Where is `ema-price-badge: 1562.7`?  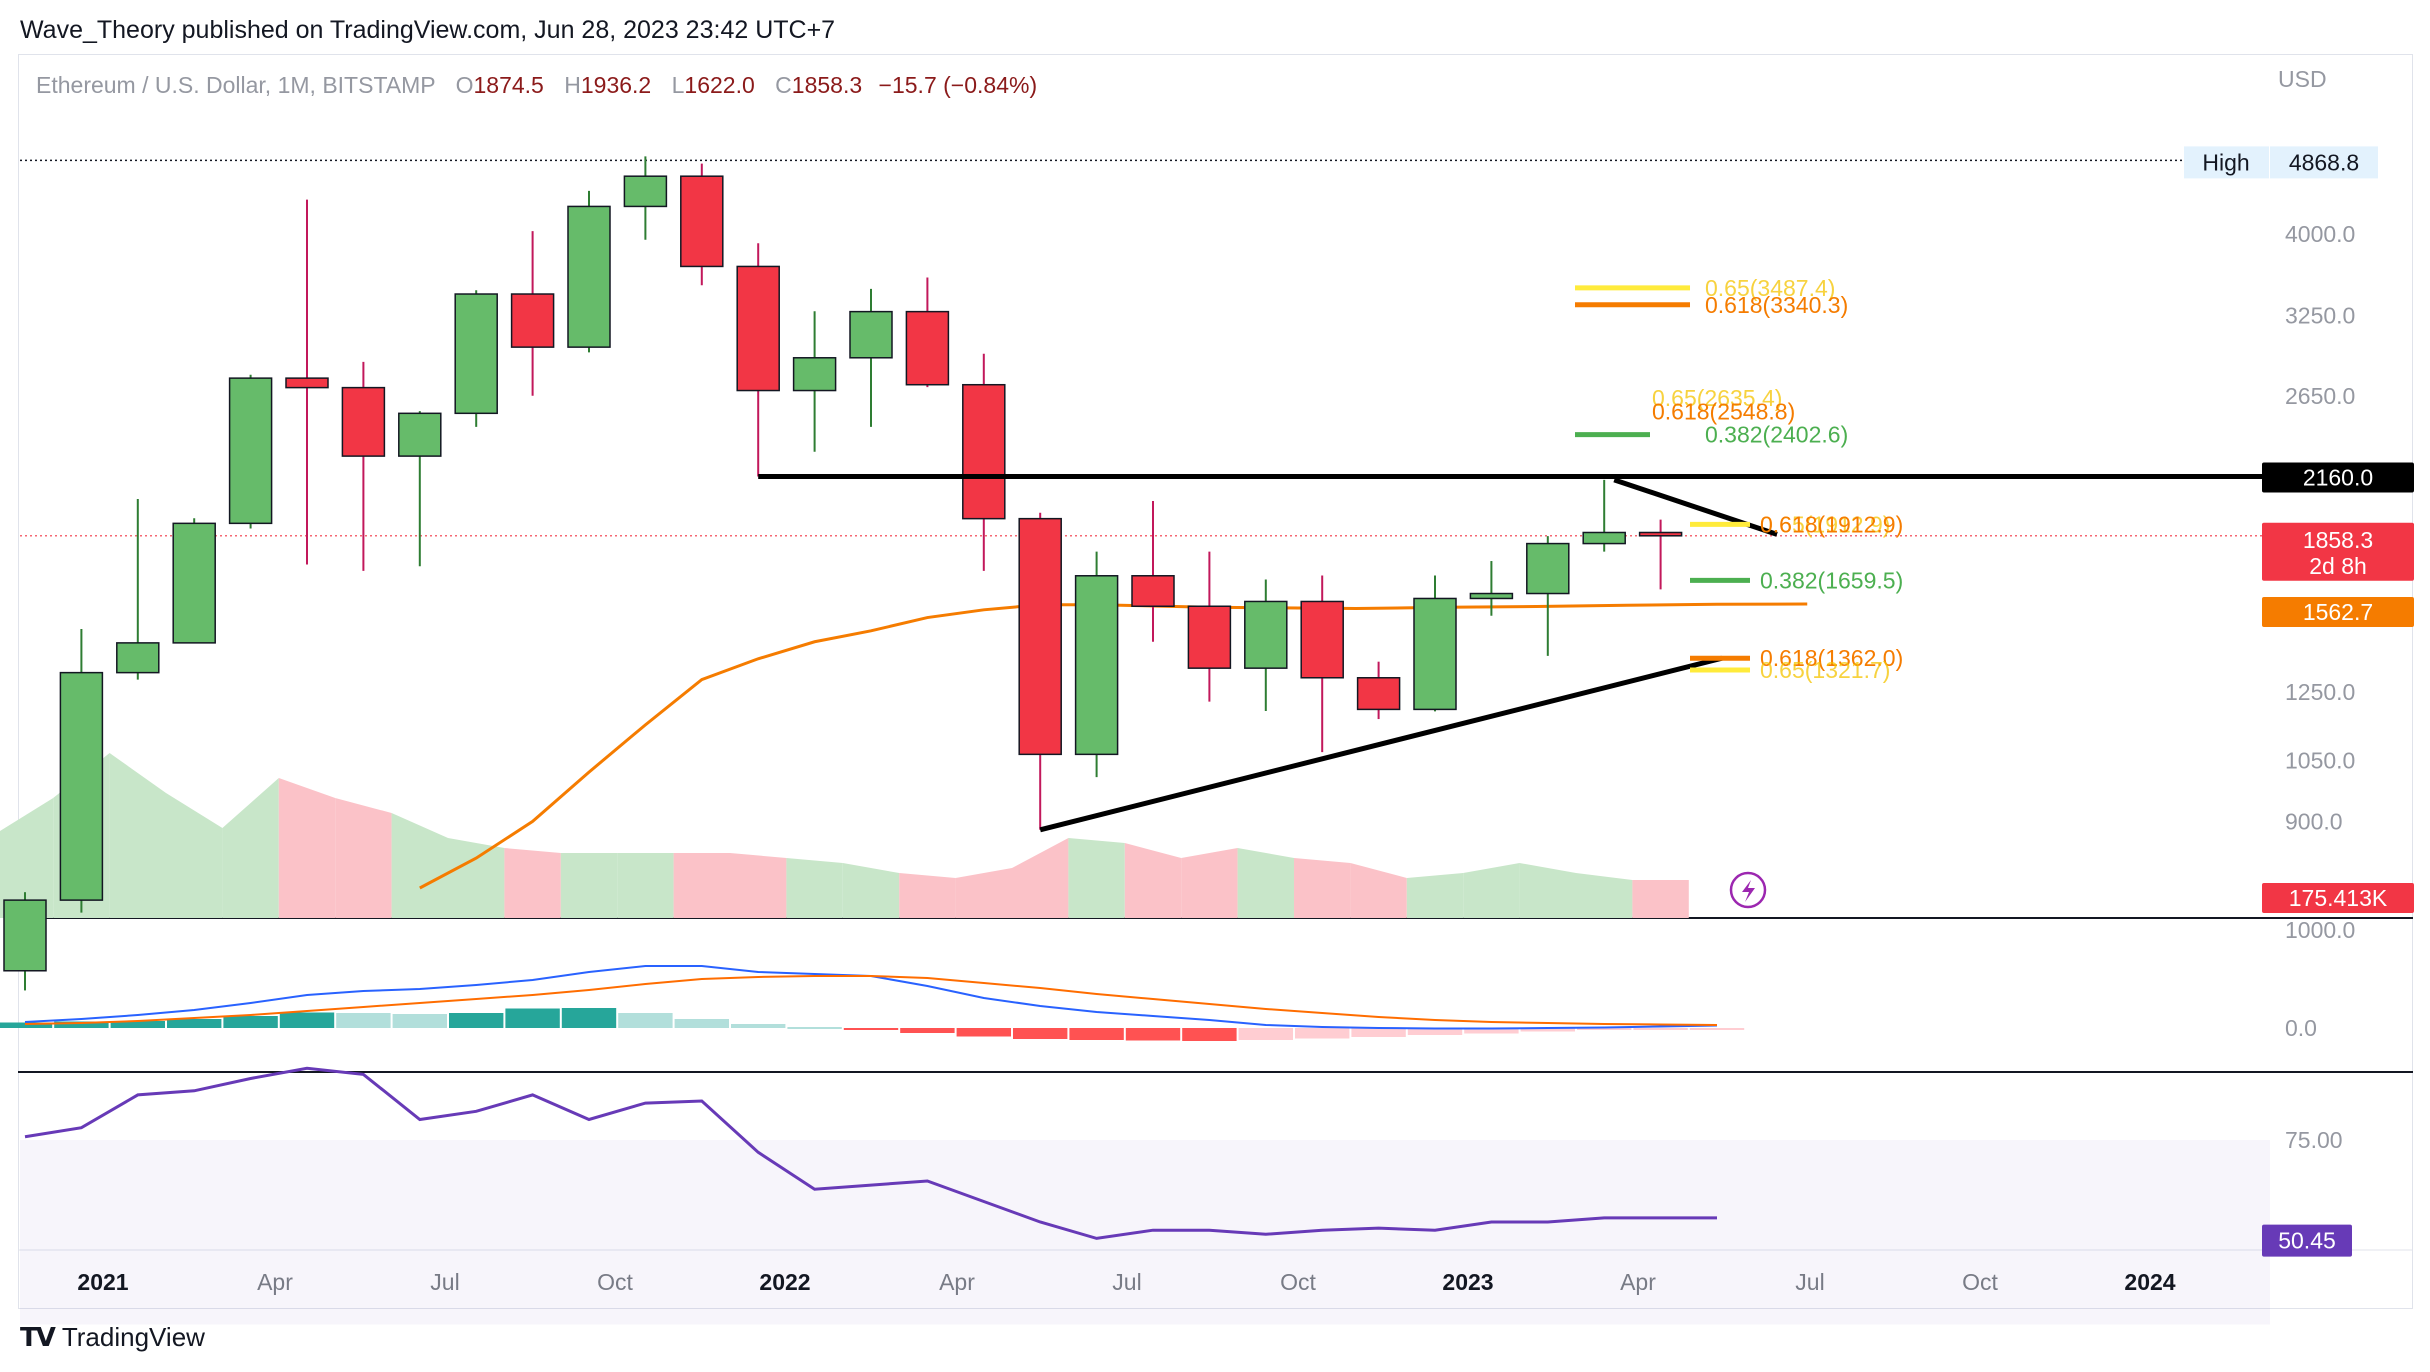 ema-price-badge: 1562.7 is located at coordinates (2338, 612).